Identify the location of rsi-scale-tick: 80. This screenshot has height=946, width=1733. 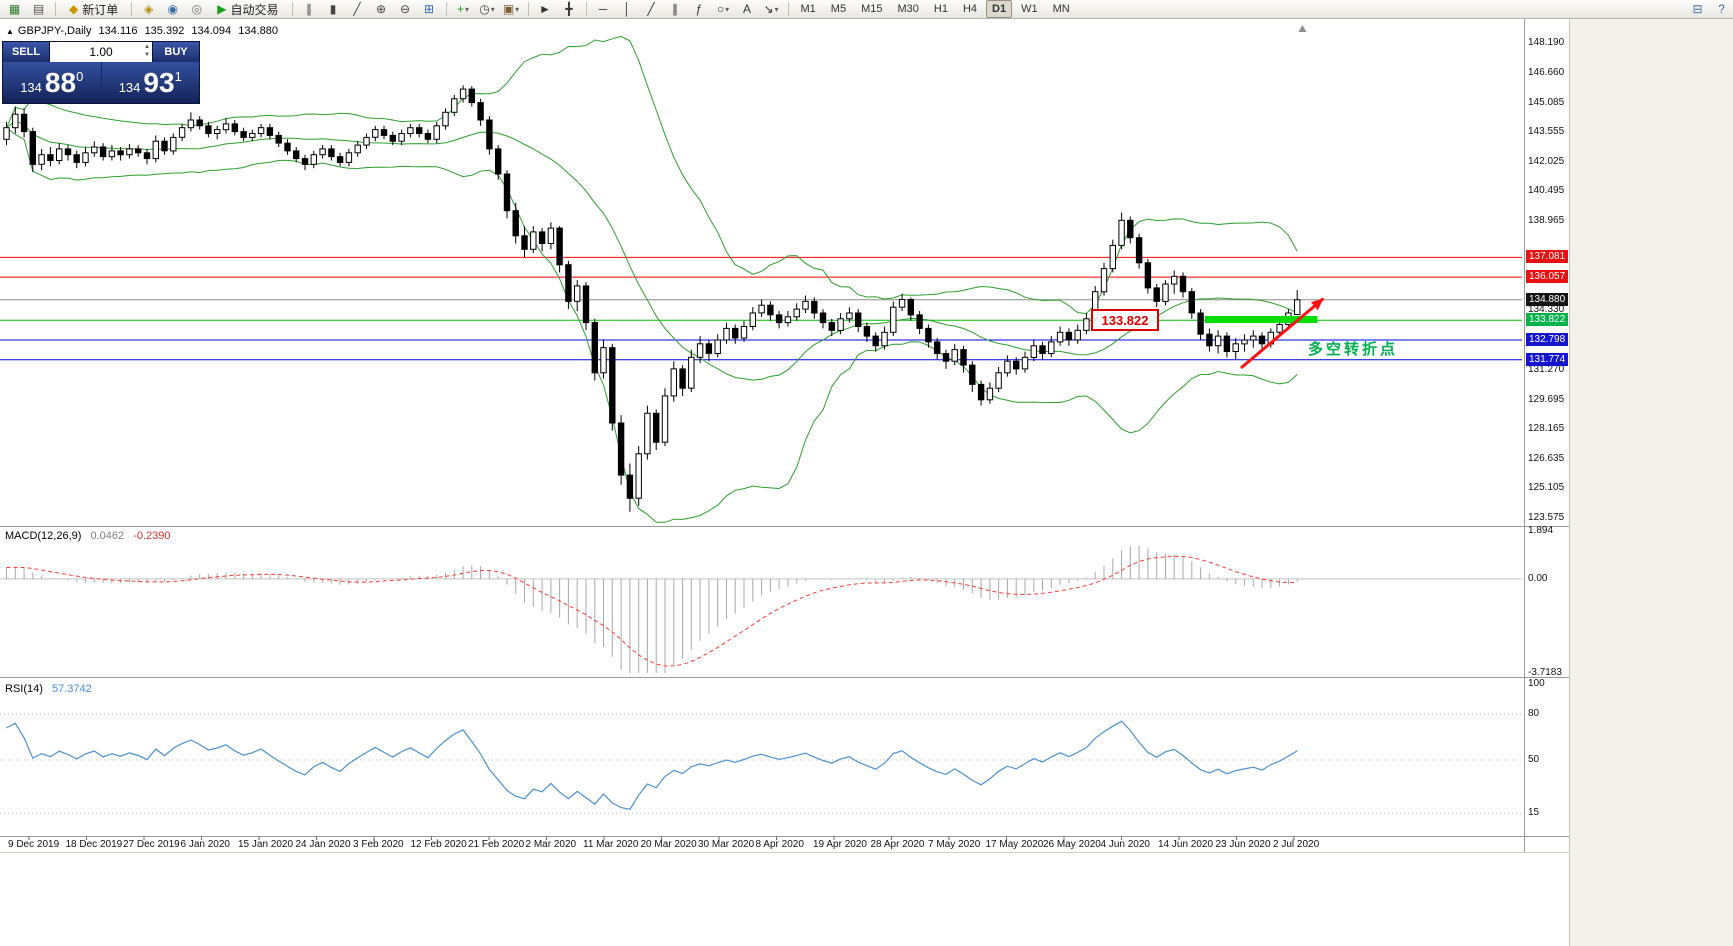
(1534, 713).